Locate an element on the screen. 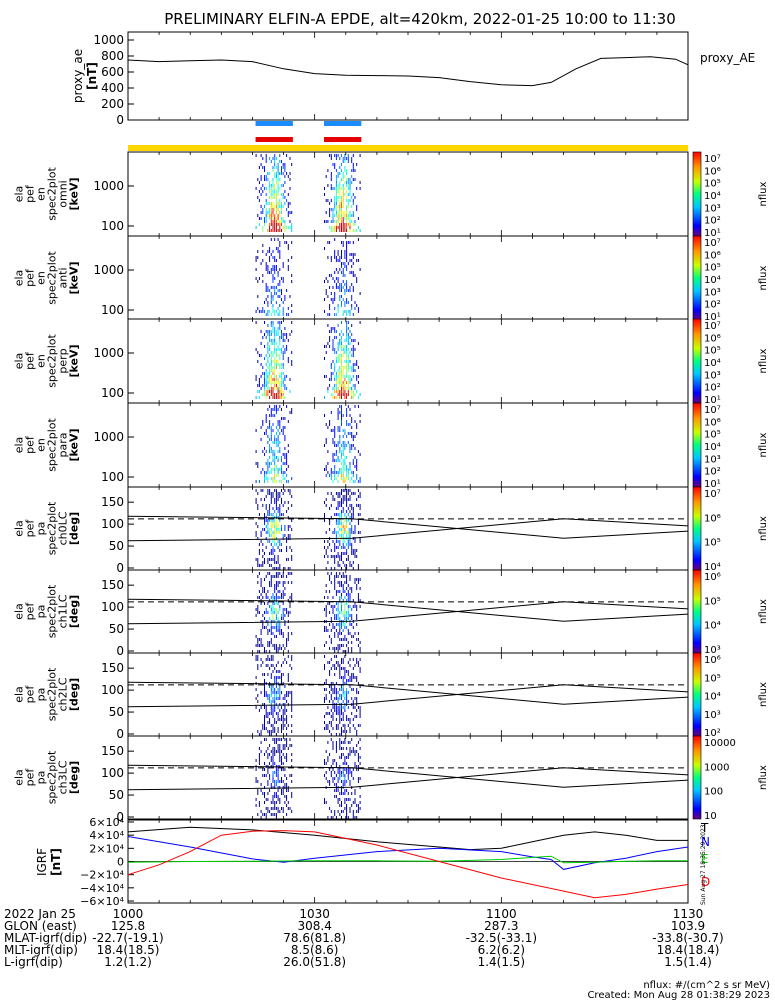  colorbar-tick: 10⁶ is located at coordinates (712, 660).